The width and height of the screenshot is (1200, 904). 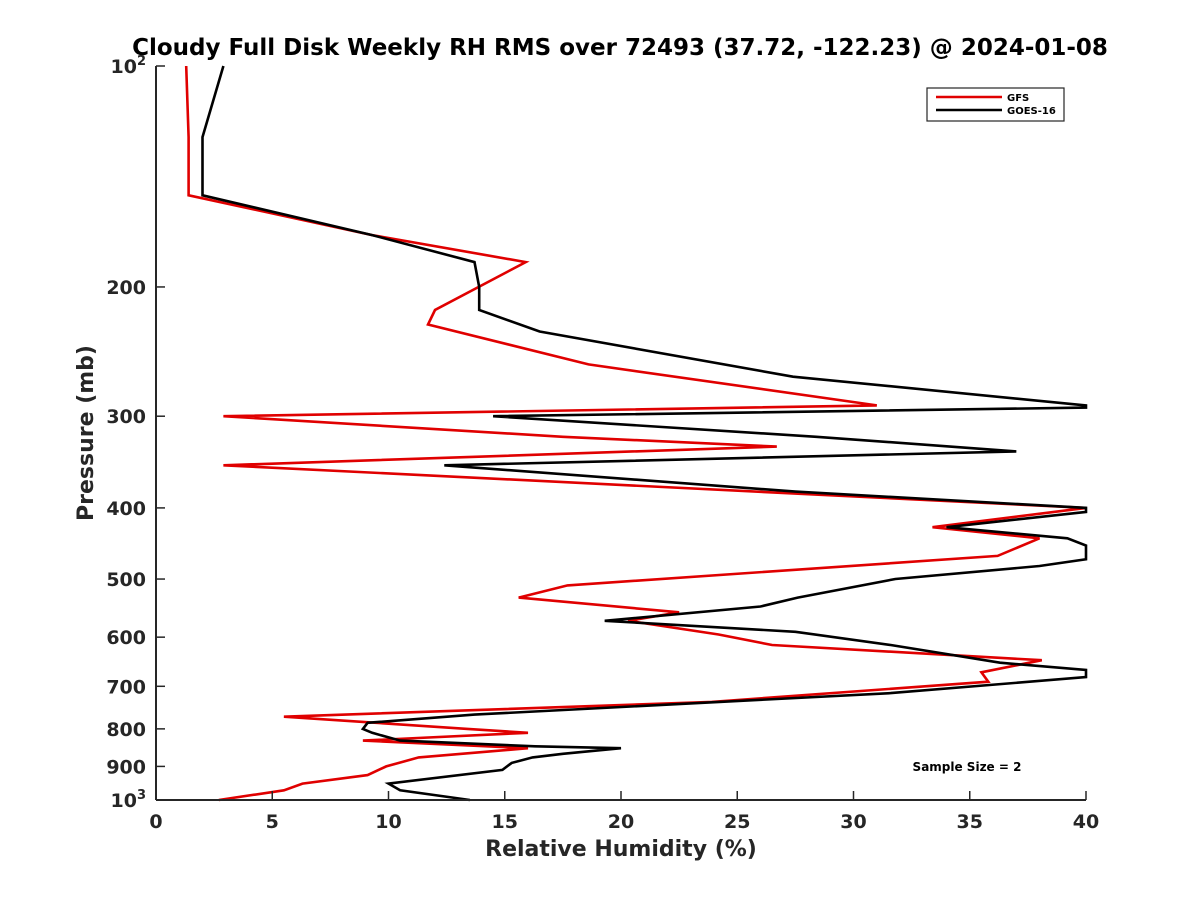 I want to click on sample-size-annotation: Sample Size = 2, so click(x=967, y=767).